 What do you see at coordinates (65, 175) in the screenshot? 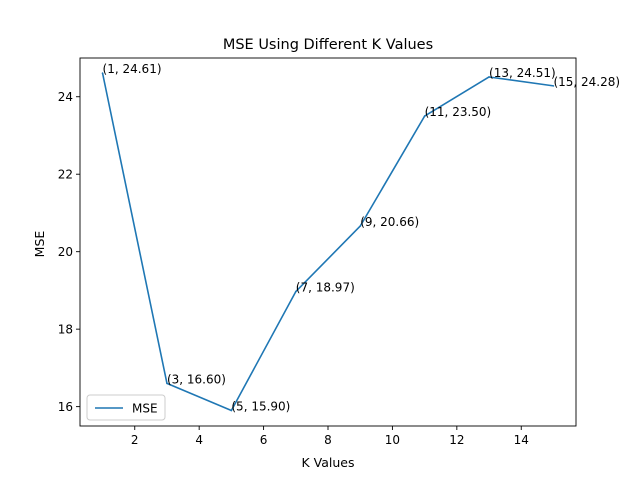
I see `y-tick-label: 22` at bounding box center [65, 175].